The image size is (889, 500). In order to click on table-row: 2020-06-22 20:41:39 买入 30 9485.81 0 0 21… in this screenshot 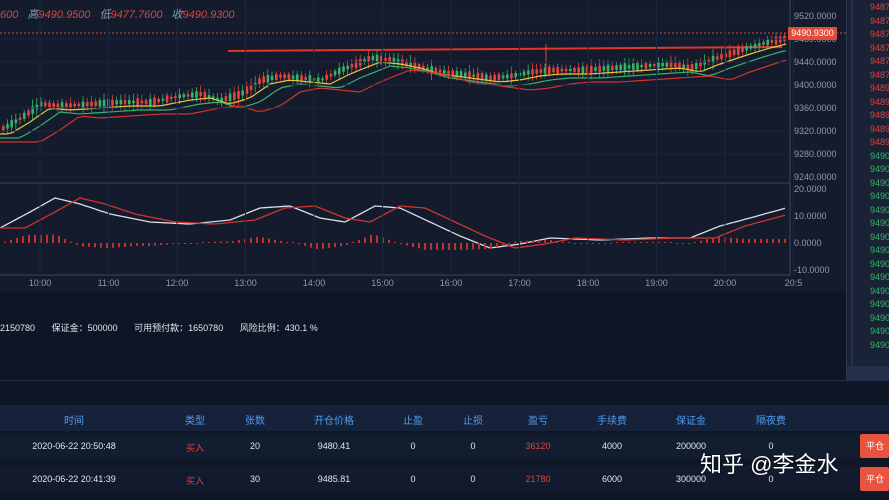, I will do `click(430, 479)`.